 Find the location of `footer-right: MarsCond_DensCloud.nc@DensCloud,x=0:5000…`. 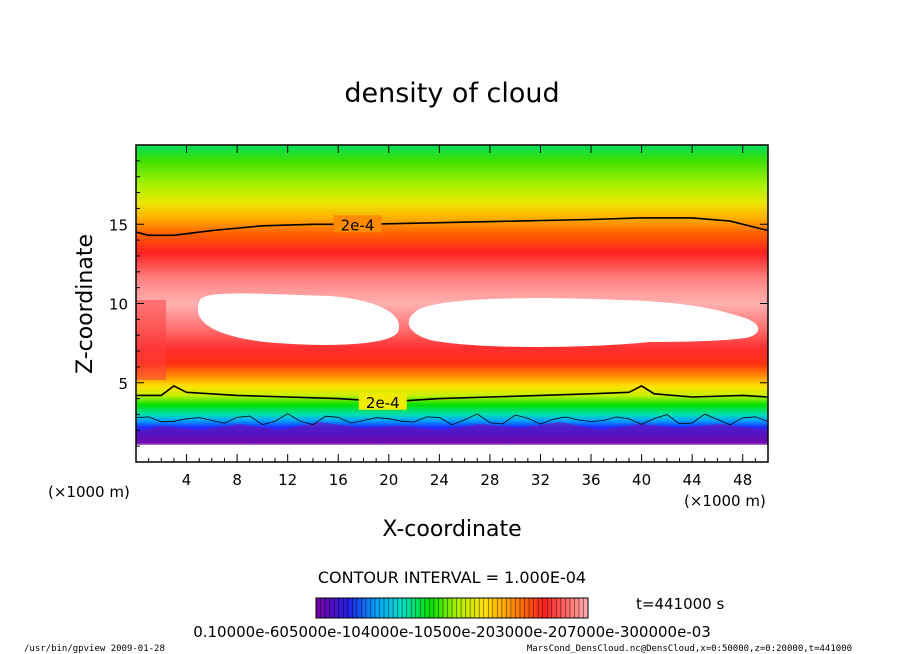

footer-right: MarsCond_DensCloud.nc@DensCloud,x=0:5000… is located at coordinates (689, 649).